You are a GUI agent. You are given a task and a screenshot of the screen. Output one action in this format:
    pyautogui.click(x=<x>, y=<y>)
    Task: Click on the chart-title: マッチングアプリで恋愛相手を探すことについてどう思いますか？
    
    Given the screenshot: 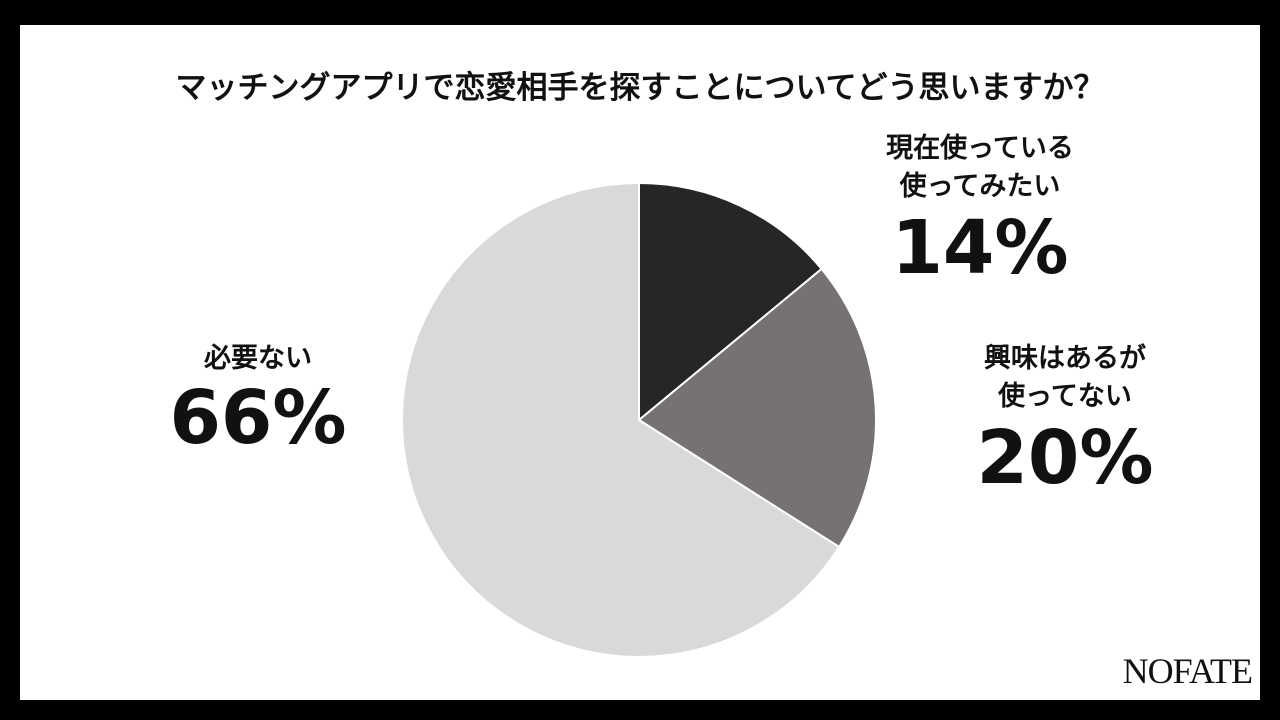 What is the action you would take?
    pyautogui.click(x=640, y=88)
    